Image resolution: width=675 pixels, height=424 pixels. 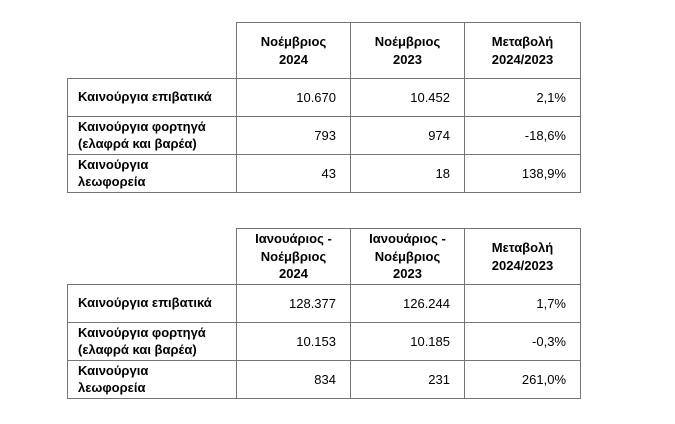 What do you see at coordinates (407, 135) in the screenshot?
I see `value-cell: 974` at bounding box center [407, 135].